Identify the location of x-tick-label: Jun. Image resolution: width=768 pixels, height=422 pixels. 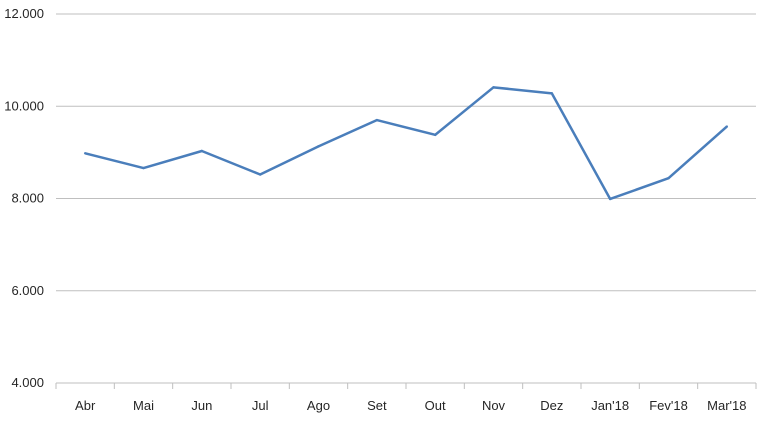
(201, 405).